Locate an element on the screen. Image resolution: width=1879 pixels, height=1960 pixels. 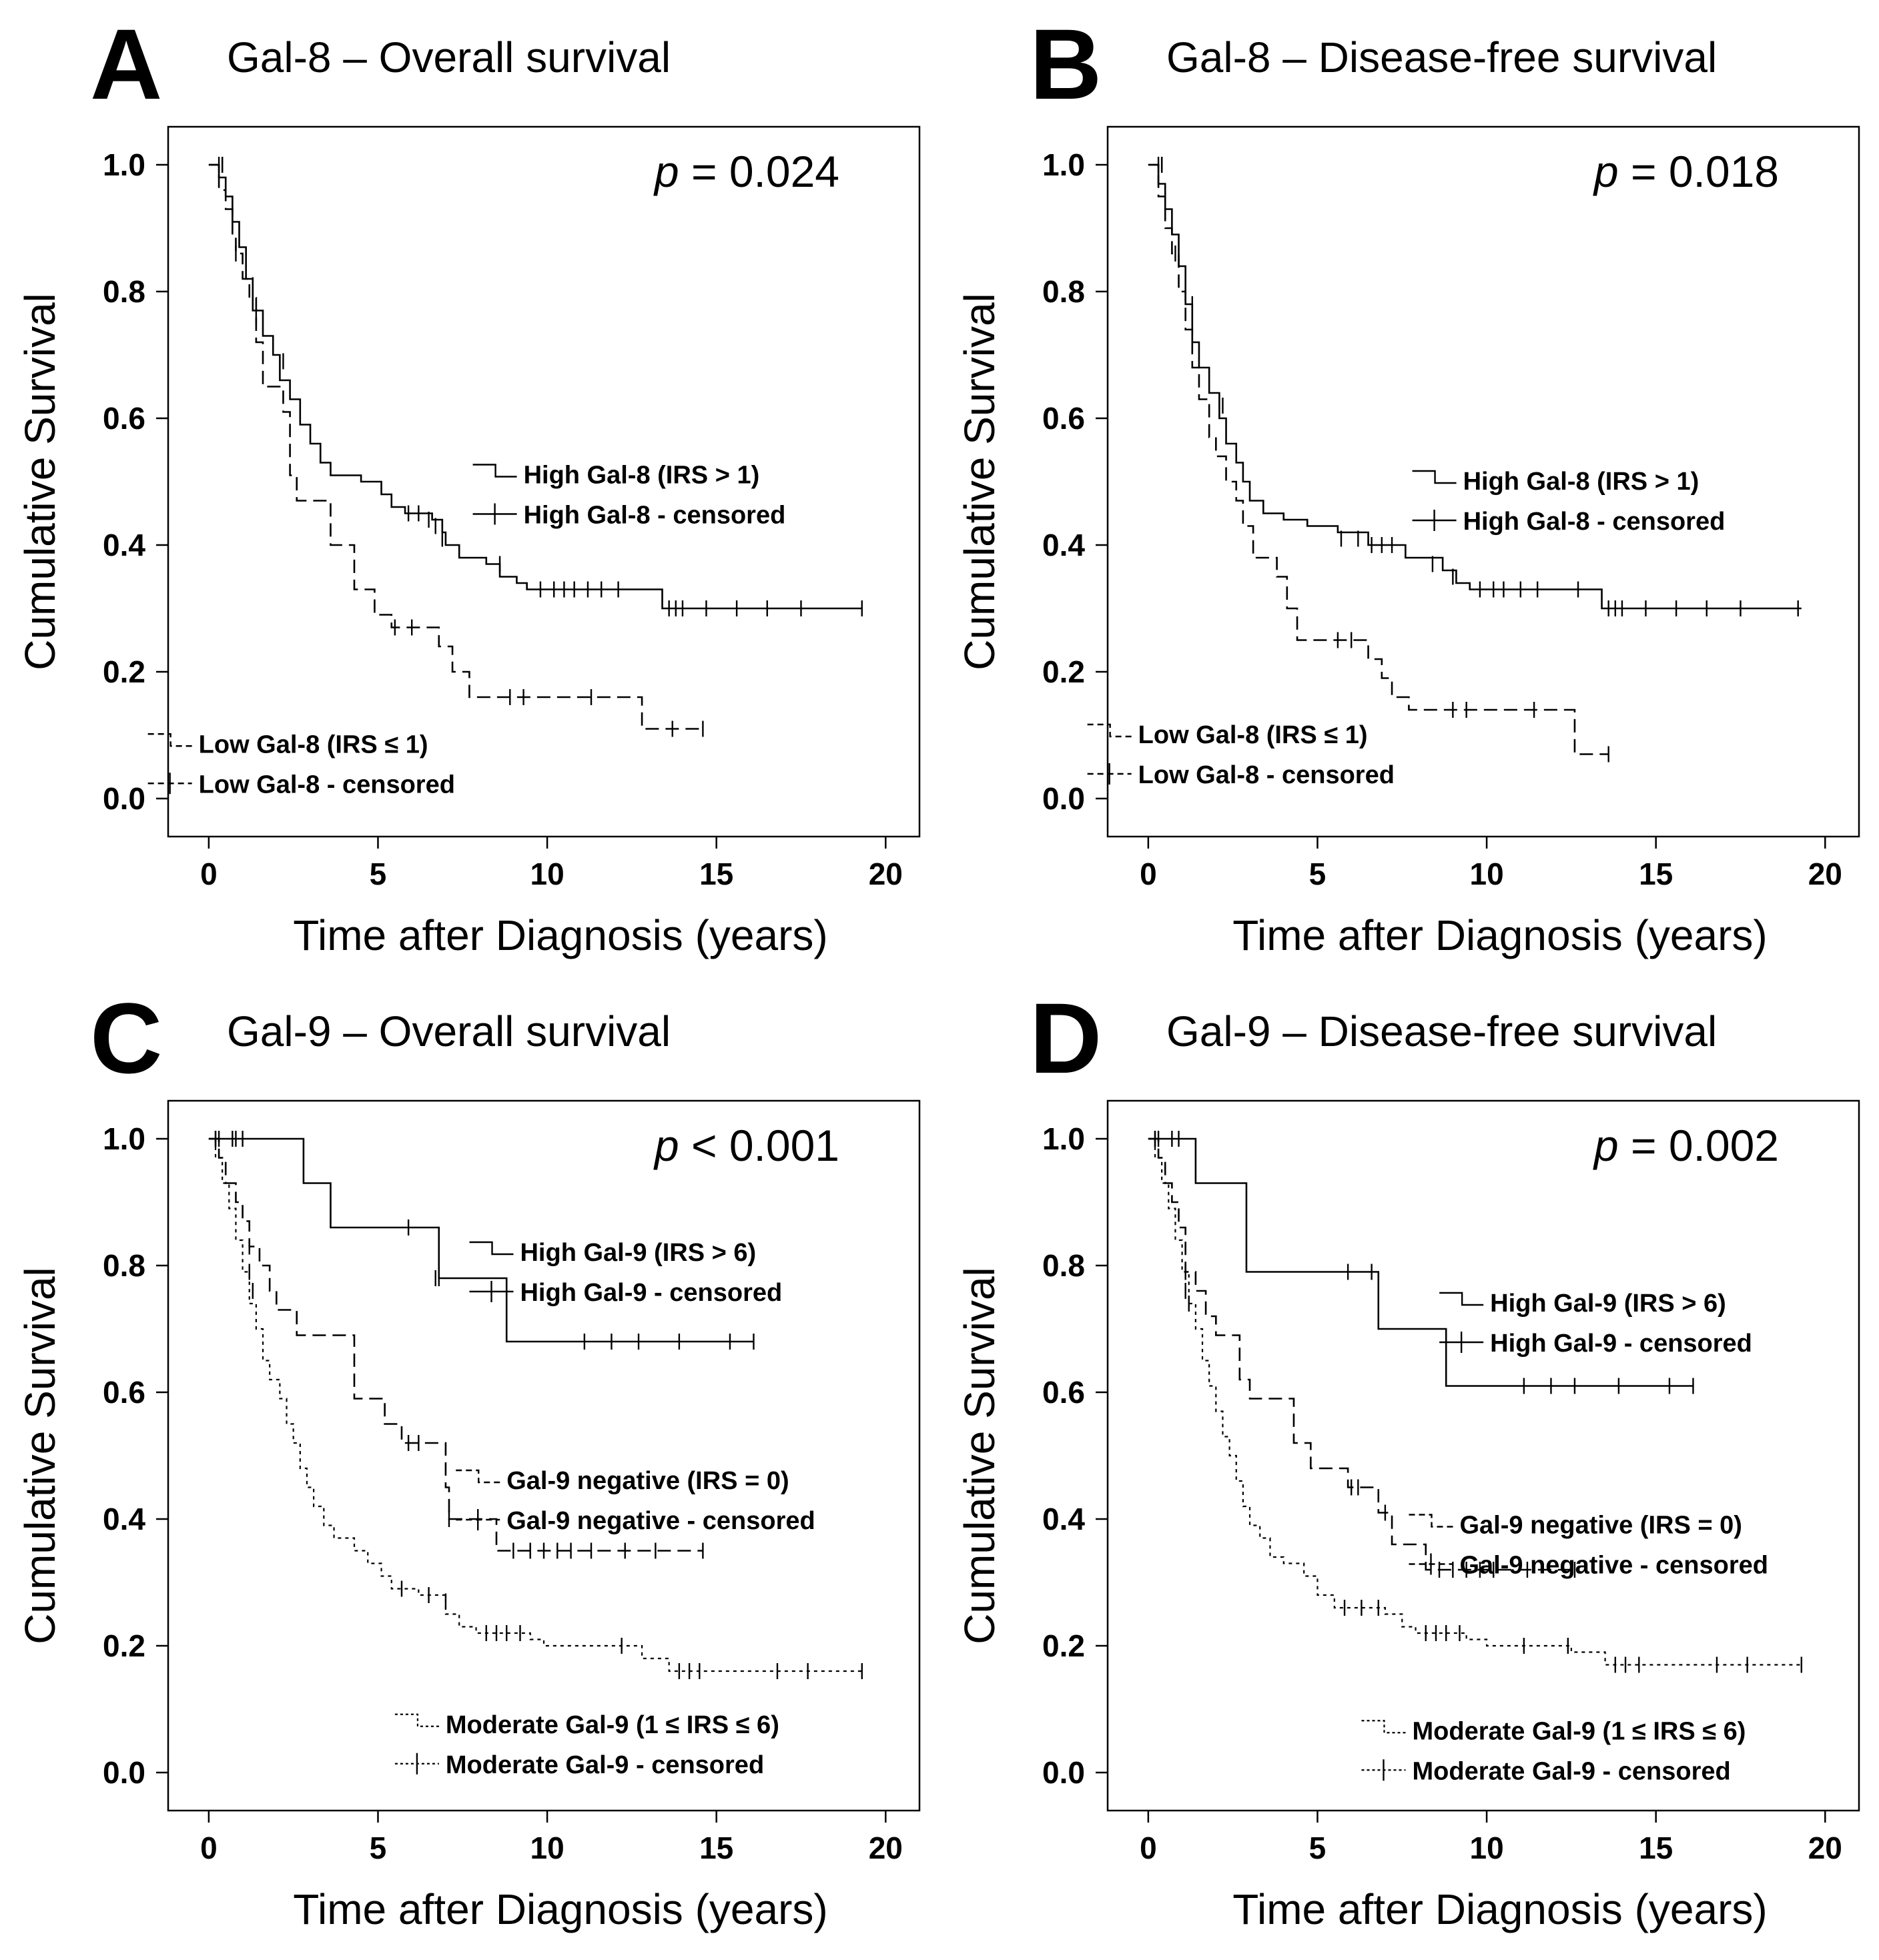
p-value: p < 0.001 is located at coordinates (746, 1145).